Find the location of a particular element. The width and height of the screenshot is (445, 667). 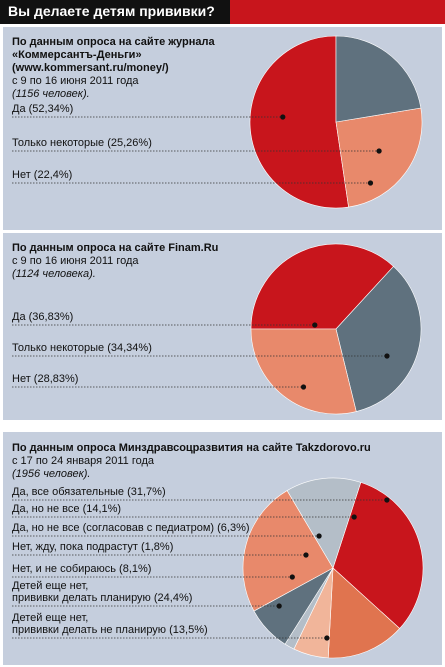

slice-label-line: Да (52,34%) is located at coordinates (43, 109).